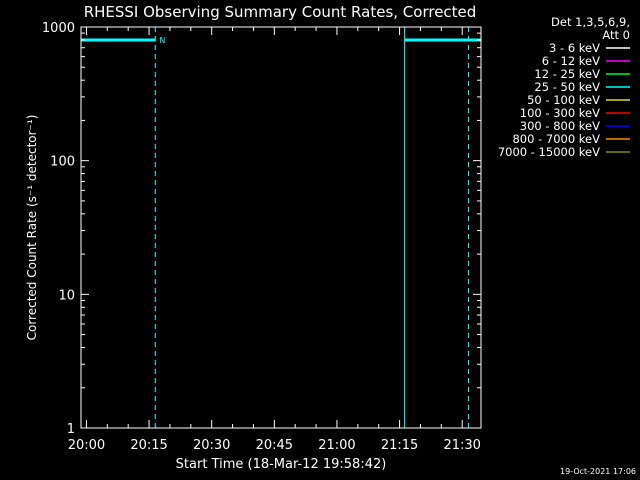  I want to click on x-axis-label: Start Time (18-Mar-12 19:58:42), so click(281, 464).